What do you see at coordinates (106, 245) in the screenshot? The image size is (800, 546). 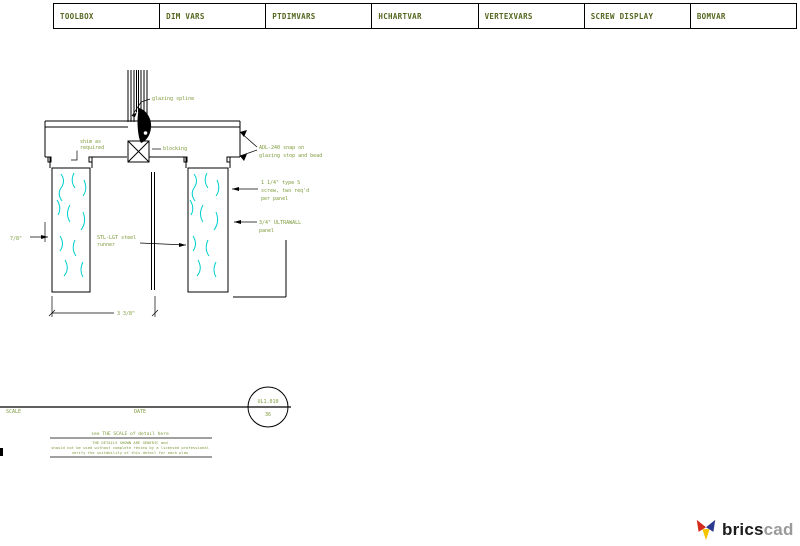 I see `label-runner-2: runner` at bounding box center [106, 245].